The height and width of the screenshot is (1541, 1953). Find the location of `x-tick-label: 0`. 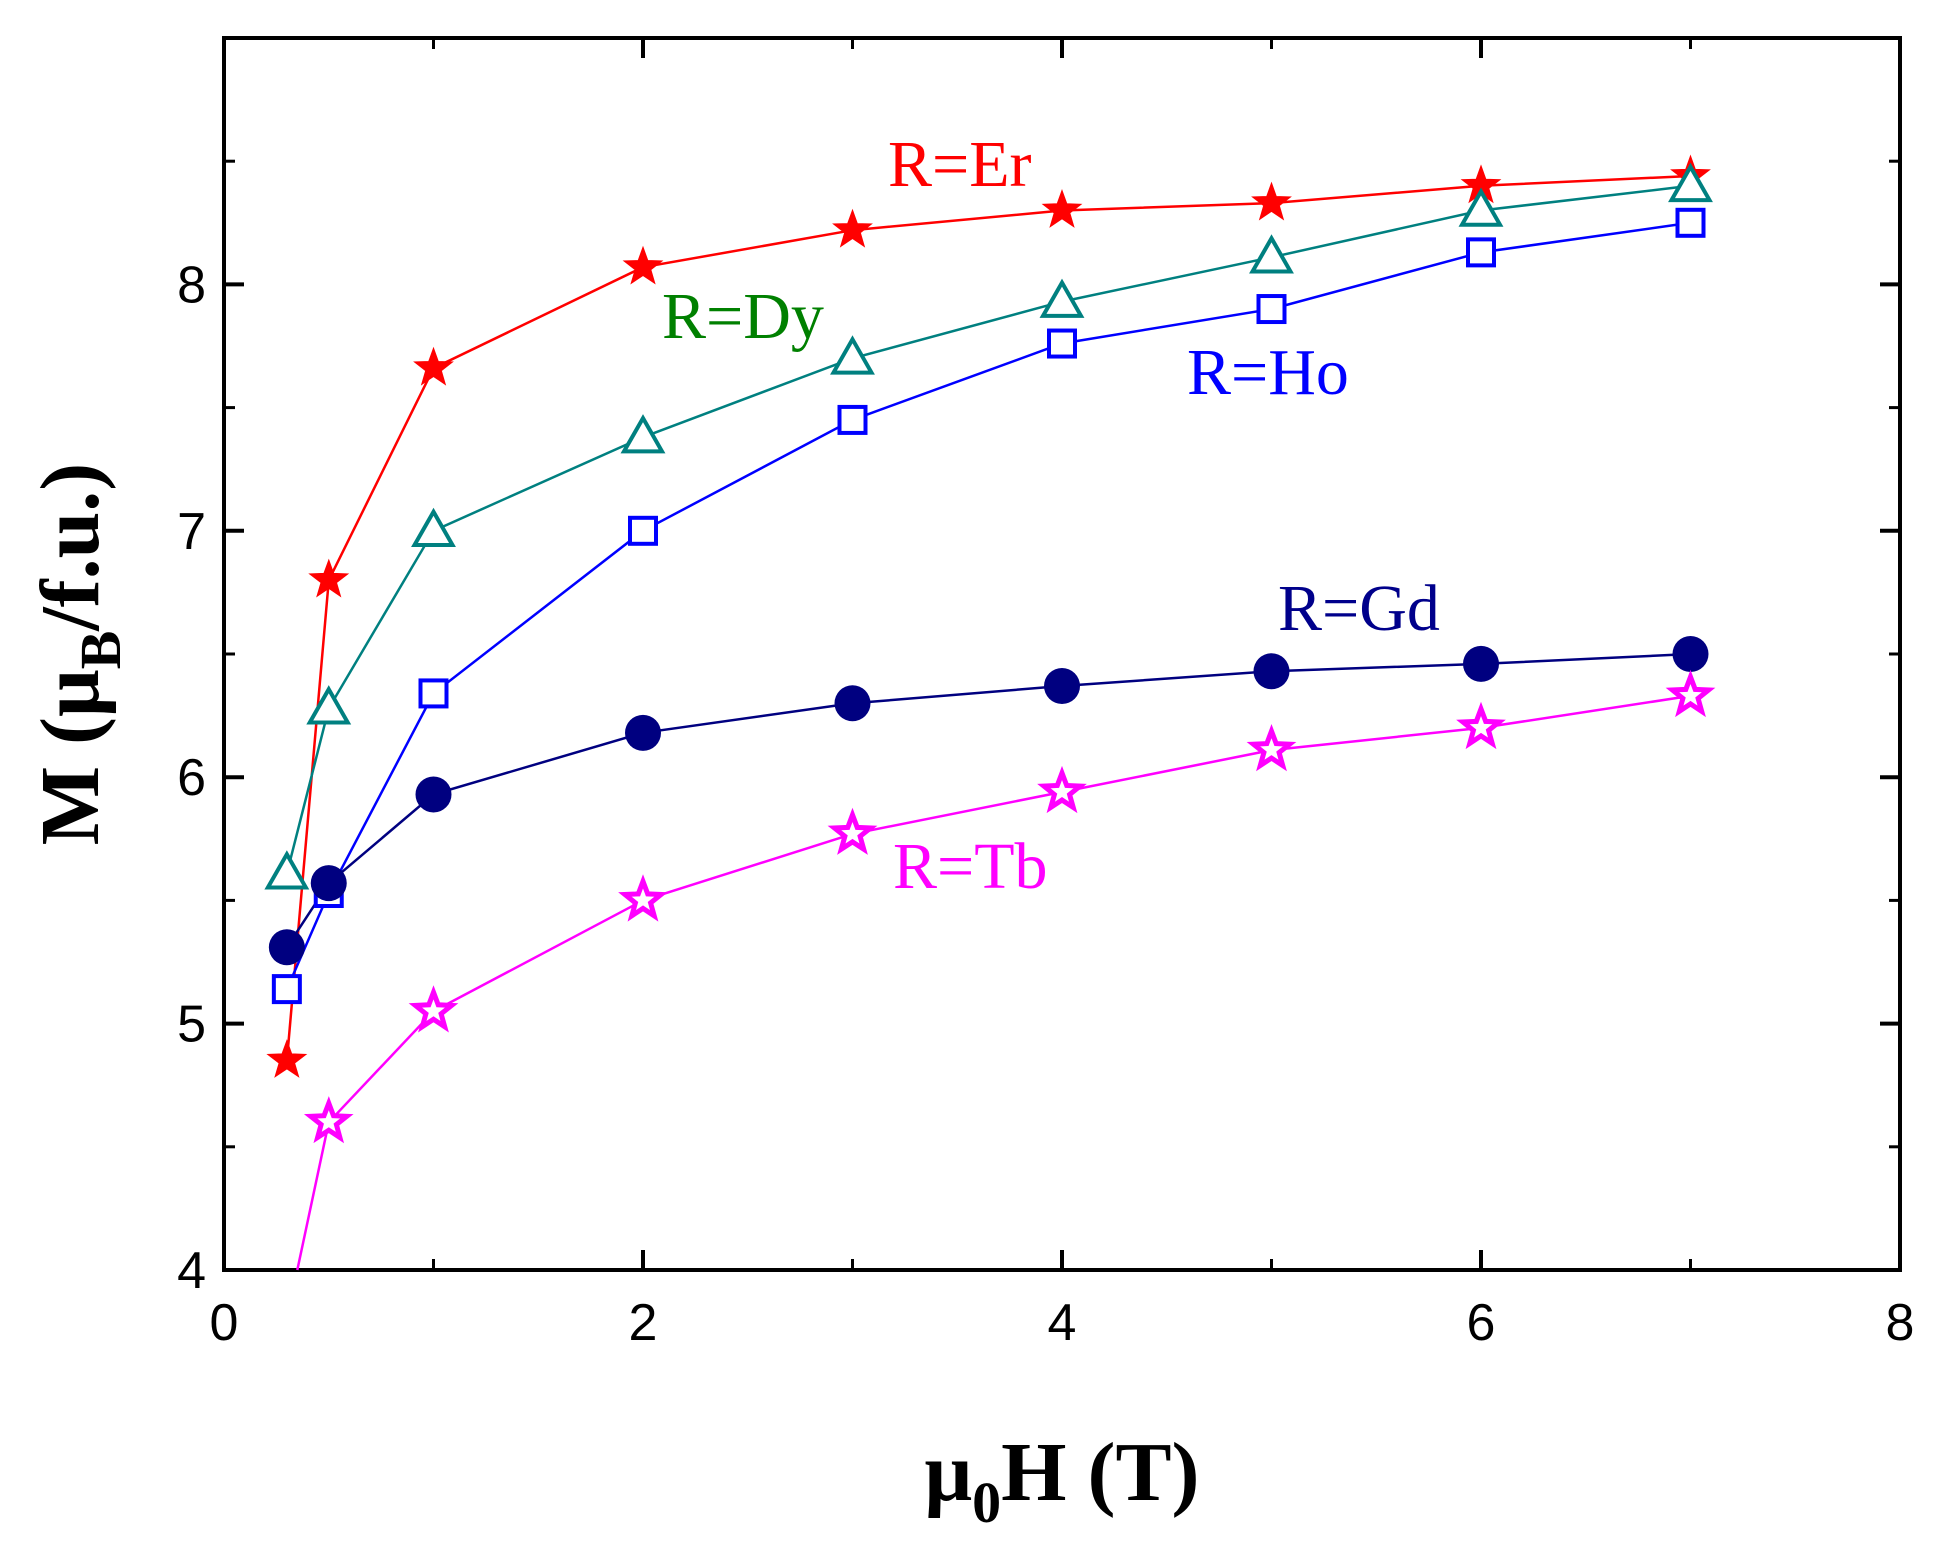

x-tick-label: 0 is located at coordinates (224, 1323).